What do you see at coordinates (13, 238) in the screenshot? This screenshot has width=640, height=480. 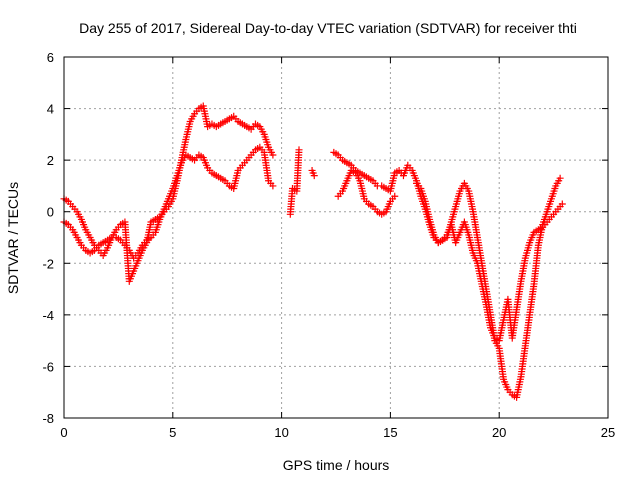 I see `y-axis-label: SDTVAR / TECUs` at bounding box center [13, 238].